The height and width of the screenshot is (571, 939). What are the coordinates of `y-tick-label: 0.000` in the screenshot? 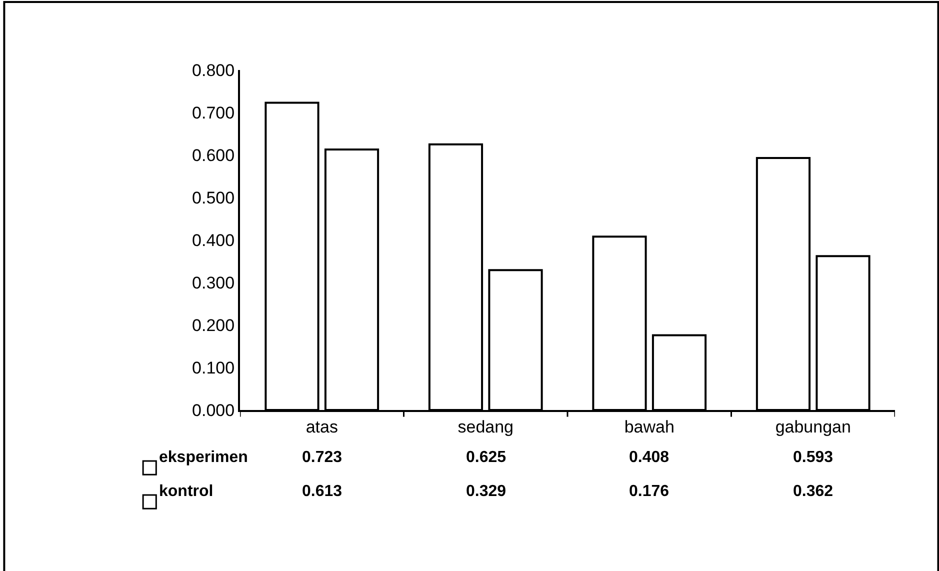 It's located at (213, 410).